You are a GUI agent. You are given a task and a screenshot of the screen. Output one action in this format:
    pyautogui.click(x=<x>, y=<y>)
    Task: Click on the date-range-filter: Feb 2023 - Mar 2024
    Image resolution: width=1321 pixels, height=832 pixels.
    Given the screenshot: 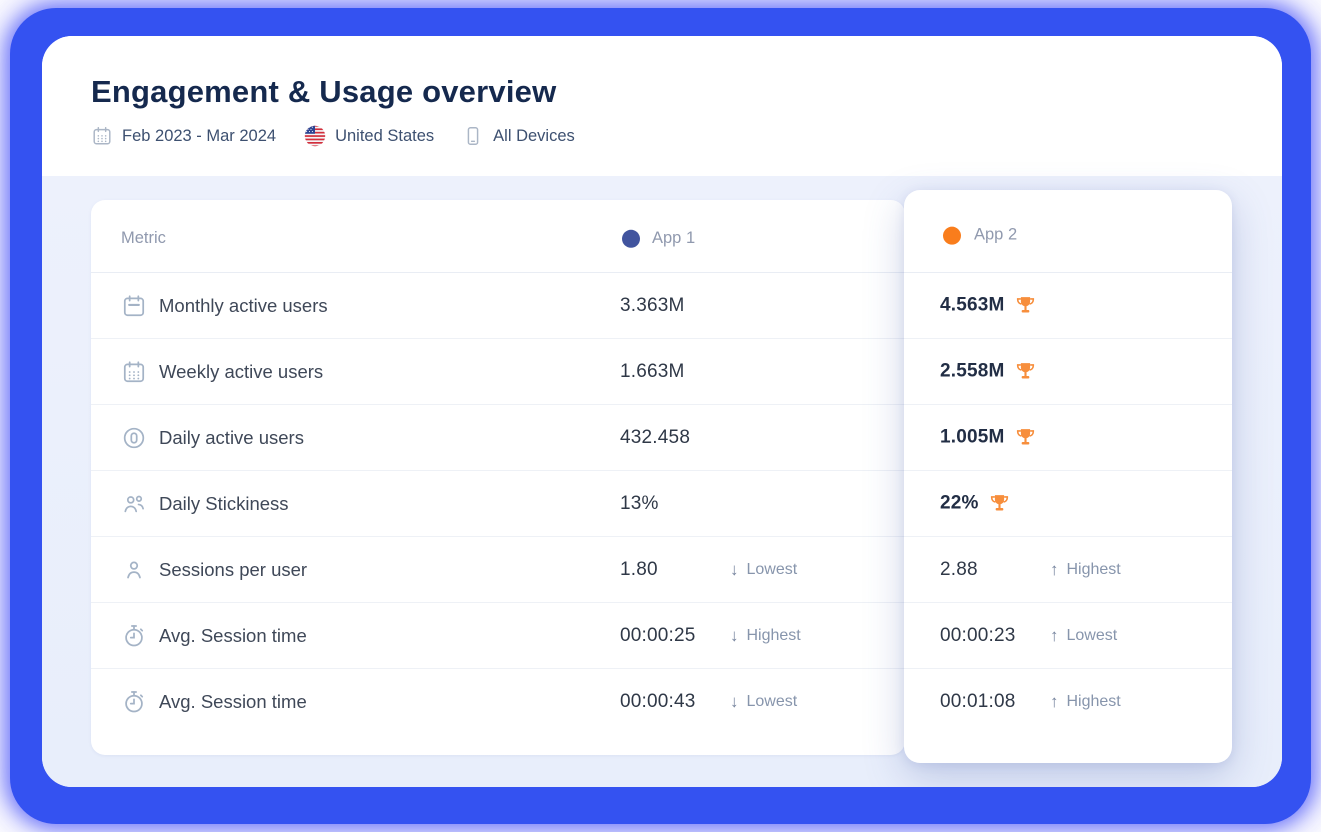 What is the action you would take?
    pyautogui.click(x=183, y=136)
    